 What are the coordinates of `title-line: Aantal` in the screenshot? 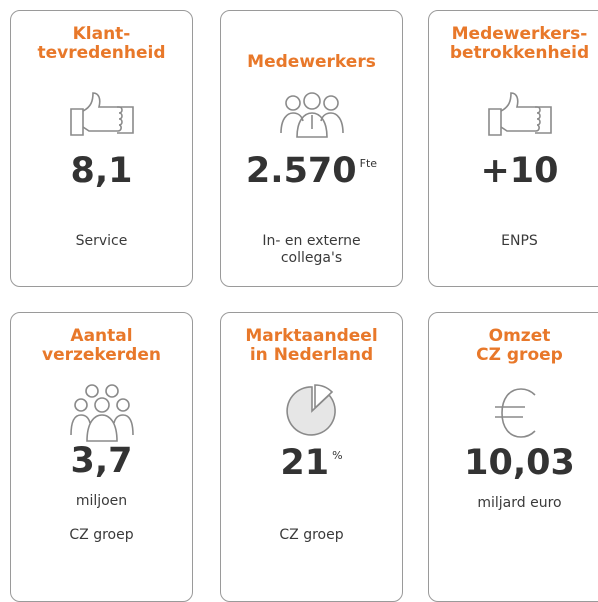 It's located at (101, 336).